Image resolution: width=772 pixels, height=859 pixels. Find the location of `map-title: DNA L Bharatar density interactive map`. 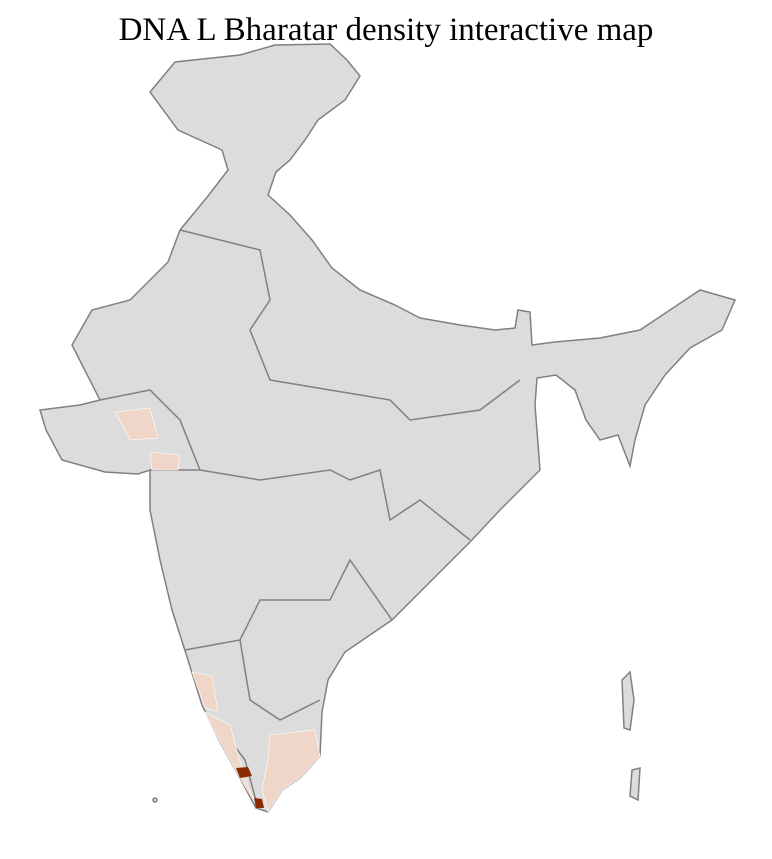

map-title: DNA L Bharatar density interactive map is located at coordinates (386, 30).